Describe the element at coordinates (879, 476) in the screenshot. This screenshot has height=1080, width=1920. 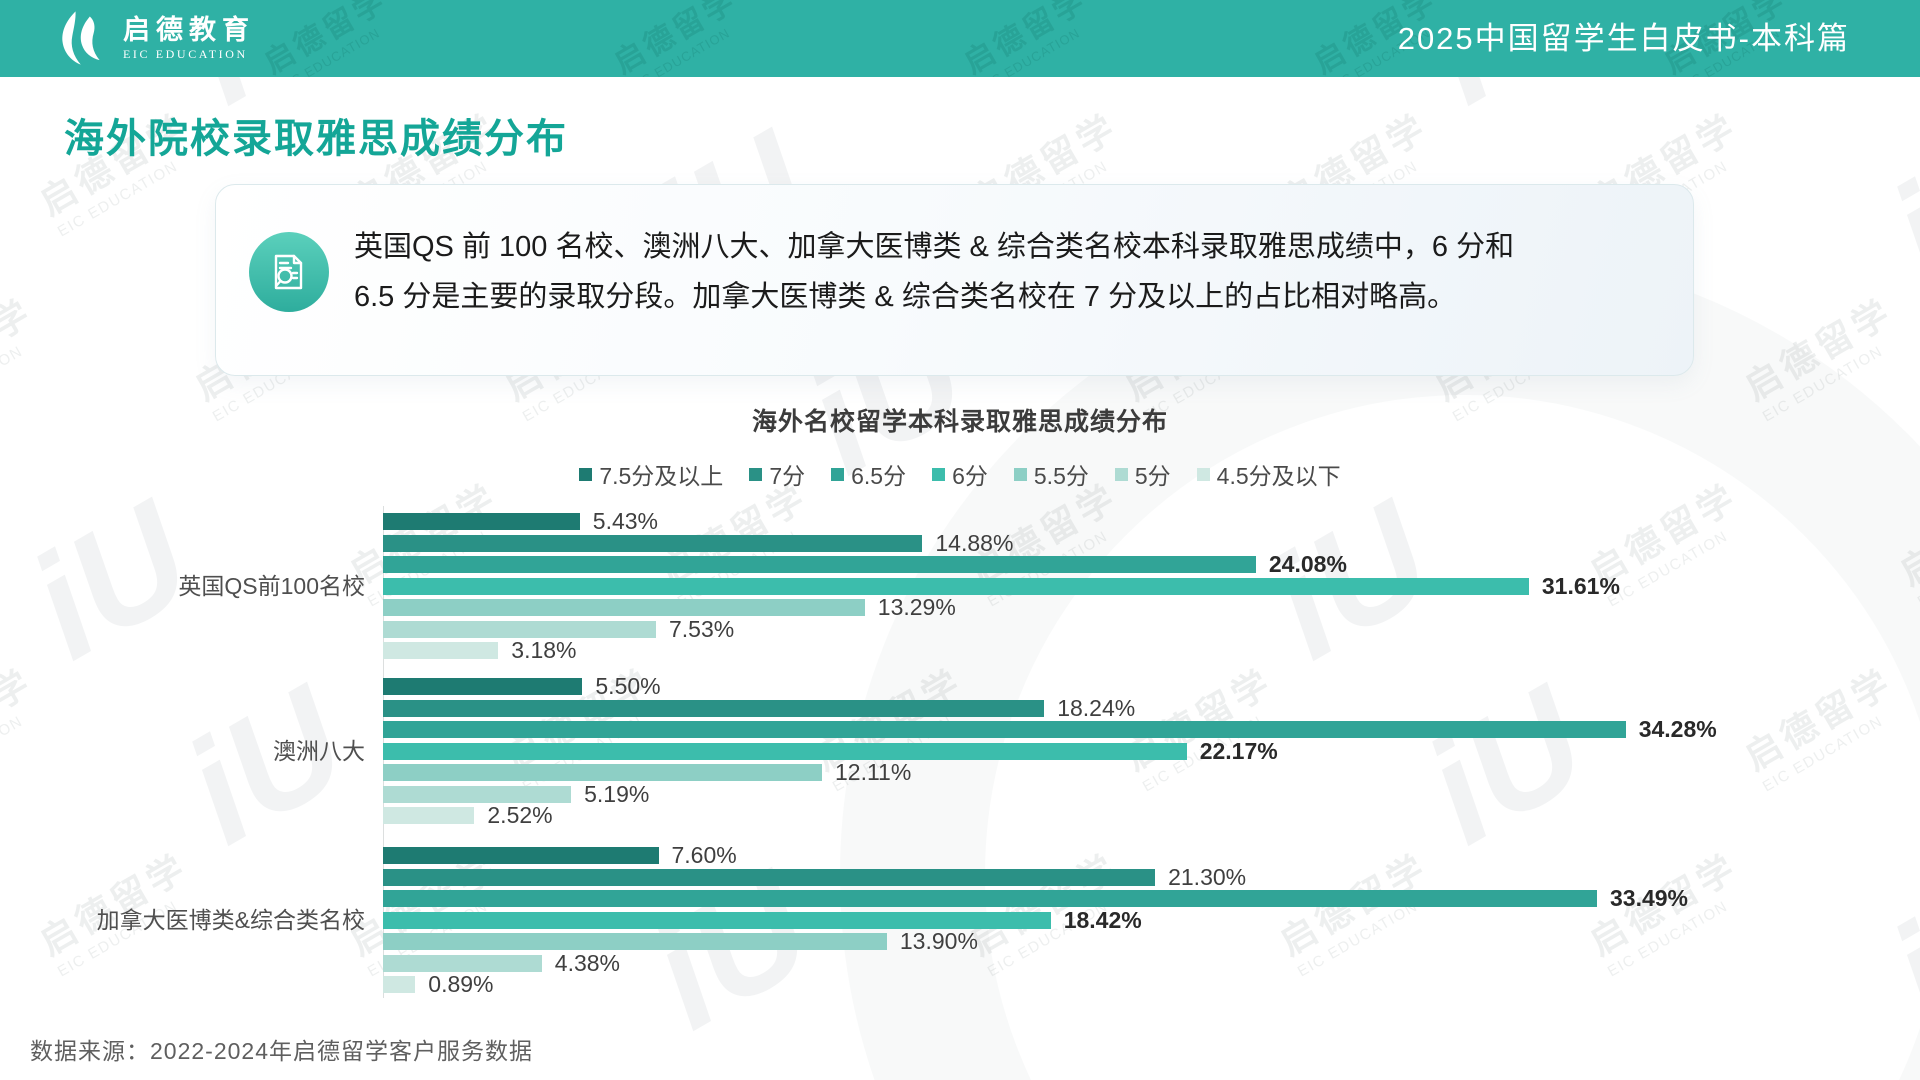
I see `legend-label: 6.5分` at that location.